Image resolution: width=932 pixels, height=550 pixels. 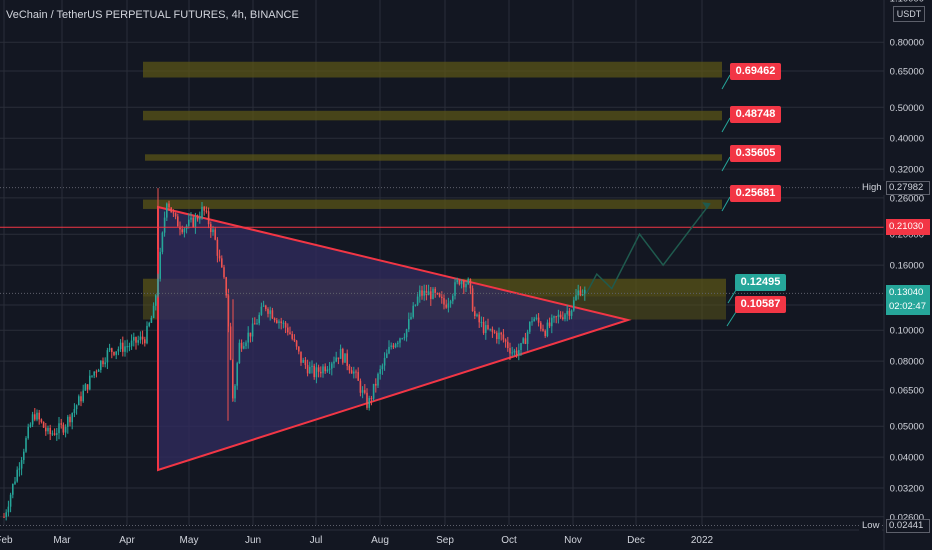 I want to click on projection-arrowhead, so click(x=706, y=206).